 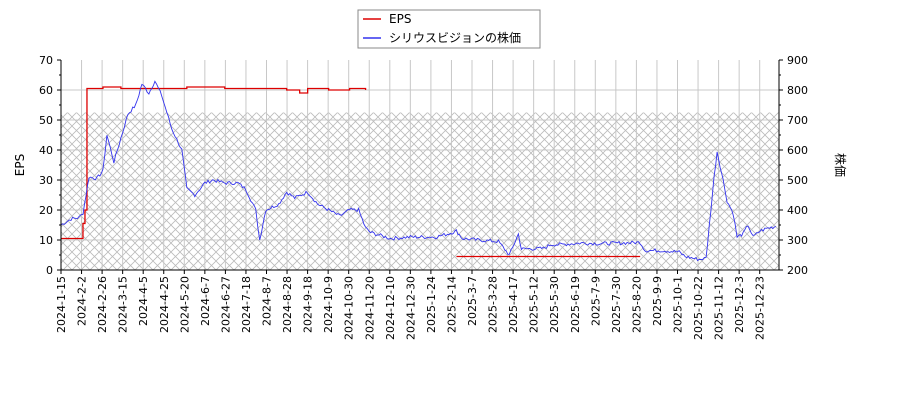 What do you see at coordinates (595, 301) in the screenshot?
I see `x-tick-label: 2025-7-9` at bounding box center [595, 301].